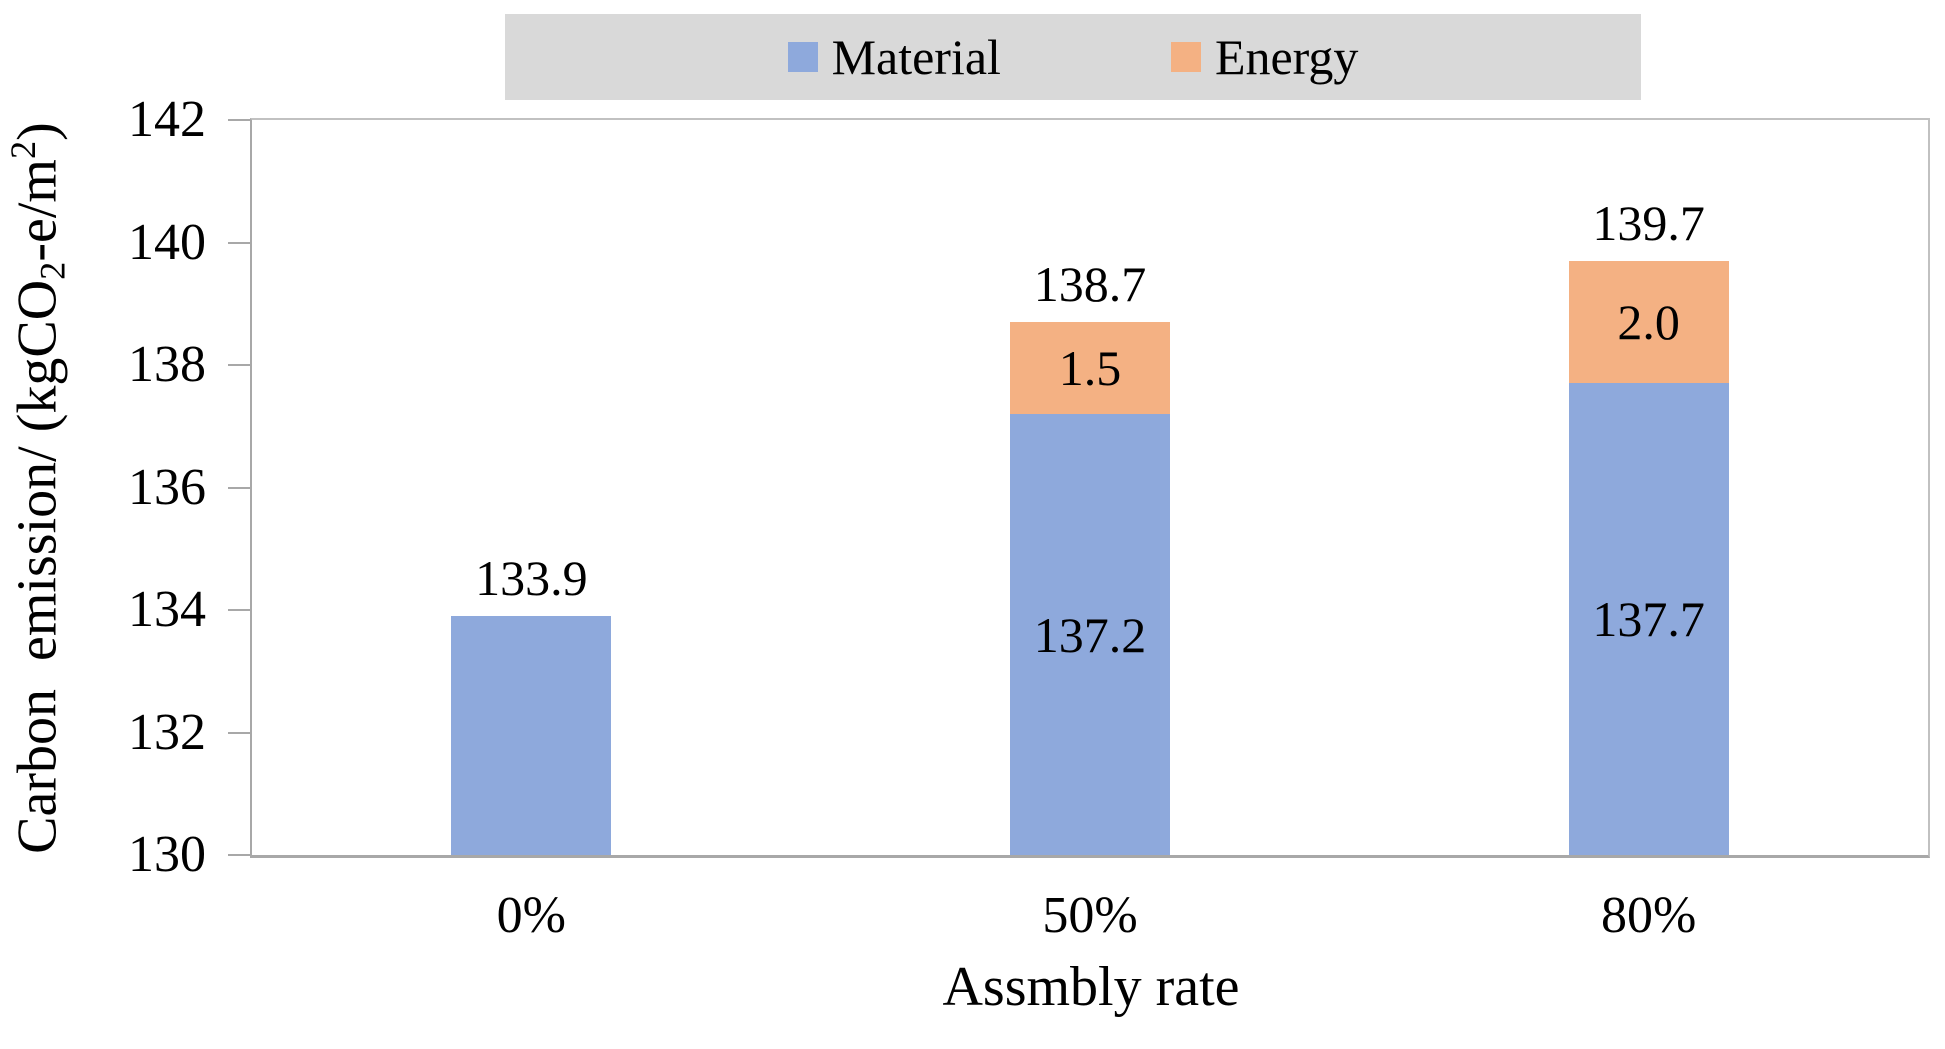 This screenshot has height=1049, width=1945. I want to click on legend-label-energy: Energy, so click(1286, 57).